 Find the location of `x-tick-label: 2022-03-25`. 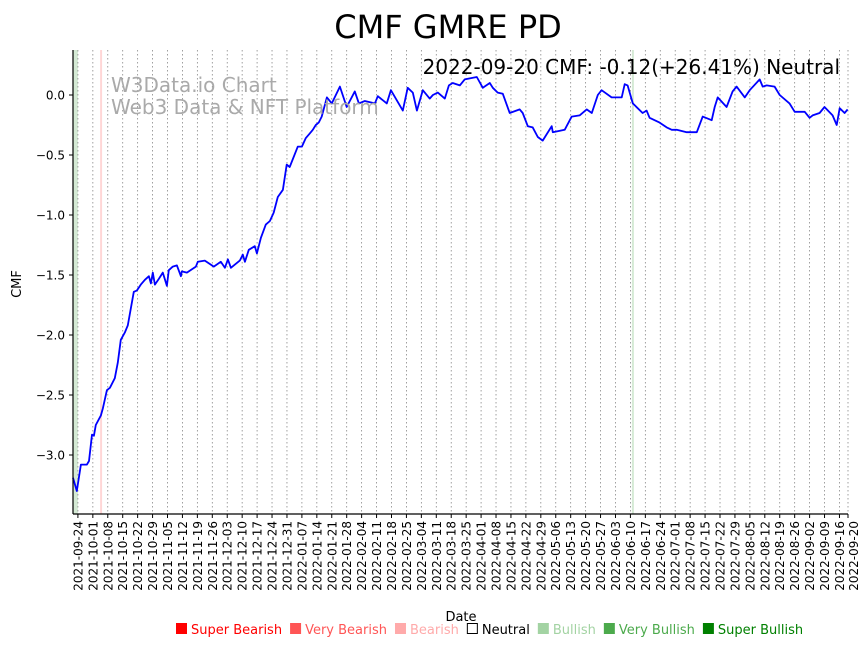

x-tick-label: 2022-03-25 is located at coordinates (467, 556).